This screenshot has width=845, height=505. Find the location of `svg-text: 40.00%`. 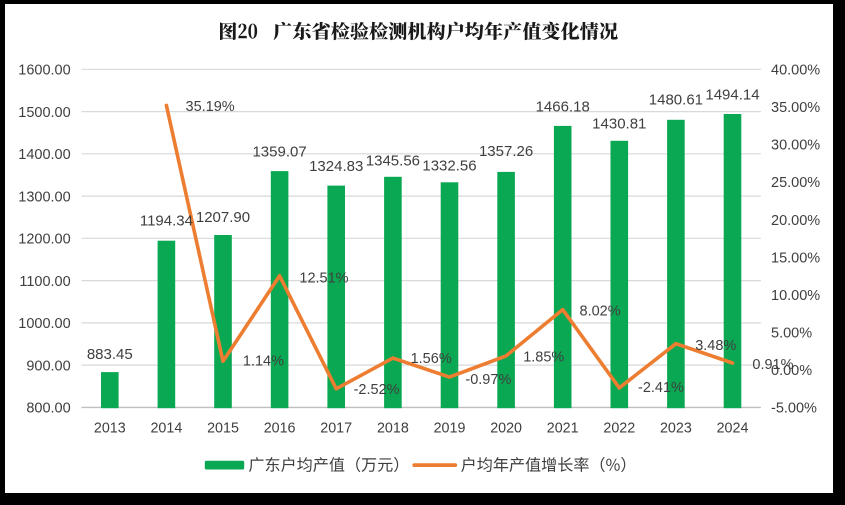

svg-text: 40.00% is located at coordinates (795, 71).